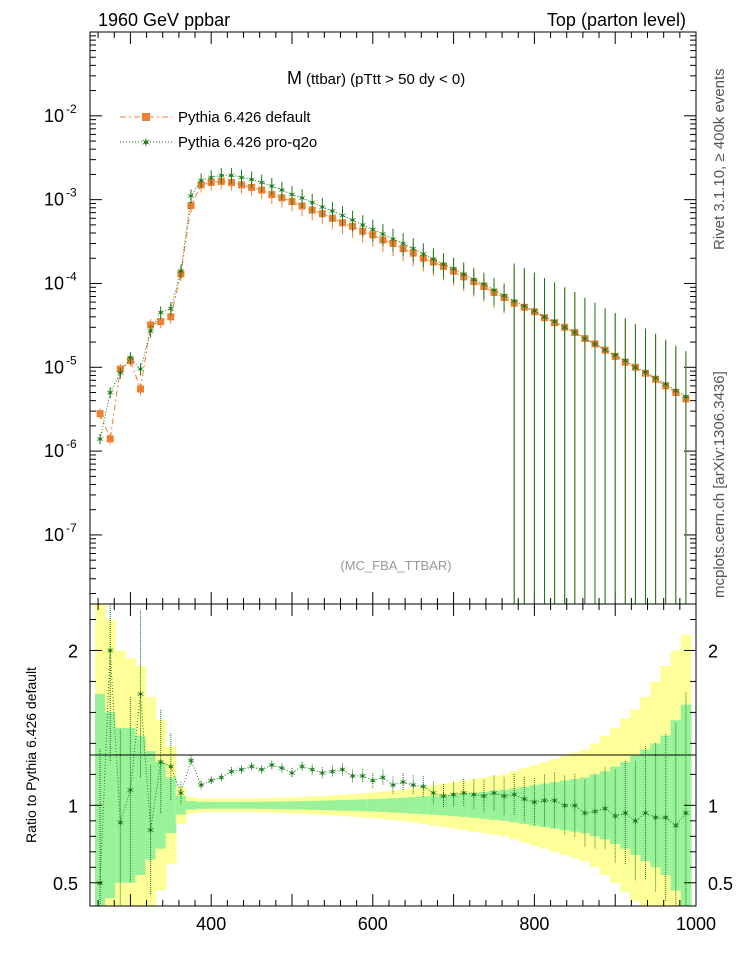 This screenshot has width=746, height=972. What do you see at coordinates (696, 924) in the screenshot?
I see `ratio-xtick-label: 1000` at bounding box center [696, 924].